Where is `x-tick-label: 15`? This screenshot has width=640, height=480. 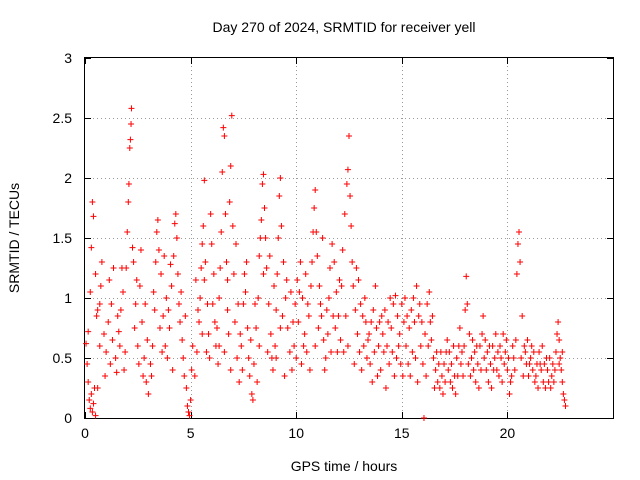
x-tick-label: 15 is located at coordinates (402, 433).